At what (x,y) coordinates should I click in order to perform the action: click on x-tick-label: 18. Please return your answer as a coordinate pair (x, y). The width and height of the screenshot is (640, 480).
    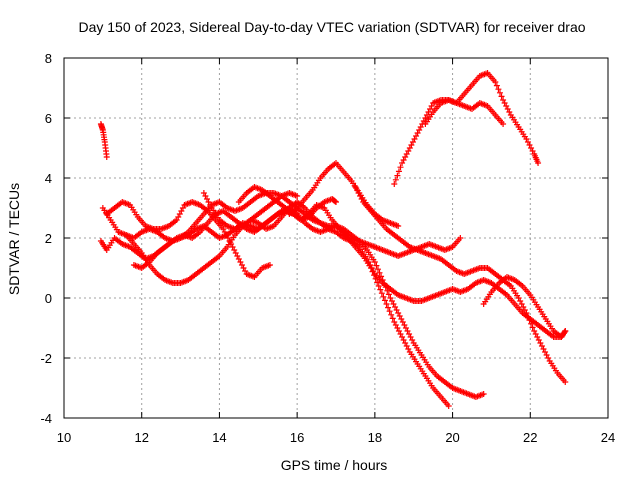
    Looking at the image, I should click on (375, 437).